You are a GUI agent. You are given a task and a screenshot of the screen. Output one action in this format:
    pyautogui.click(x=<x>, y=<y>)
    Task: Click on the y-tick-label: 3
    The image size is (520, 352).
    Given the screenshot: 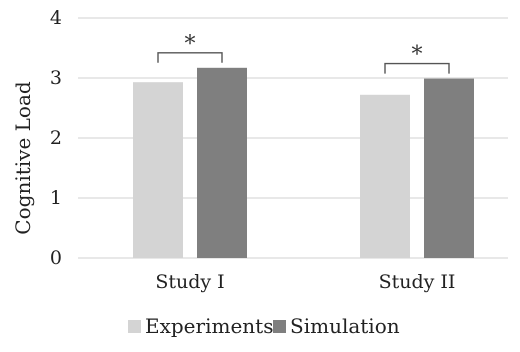 What is the action you would take?
    pyautogui.click(x=56, y=78)
    